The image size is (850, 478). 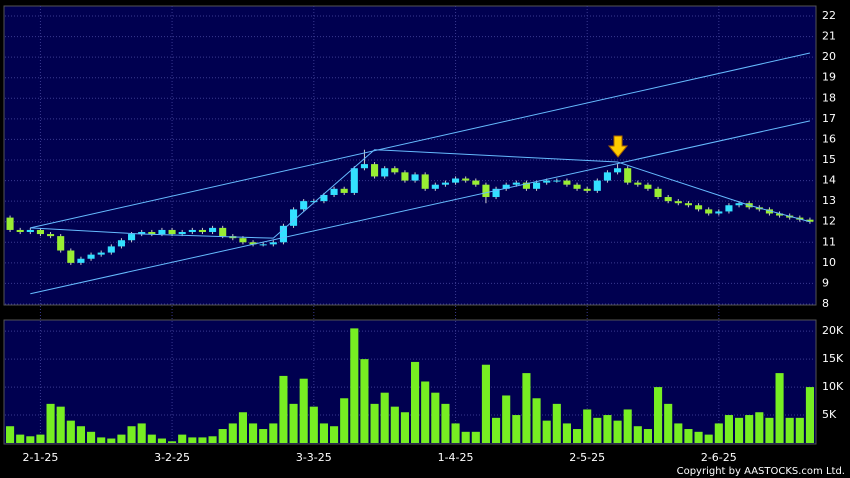 I want to click on y-tick-label: 19, so click(x=829, y=77).